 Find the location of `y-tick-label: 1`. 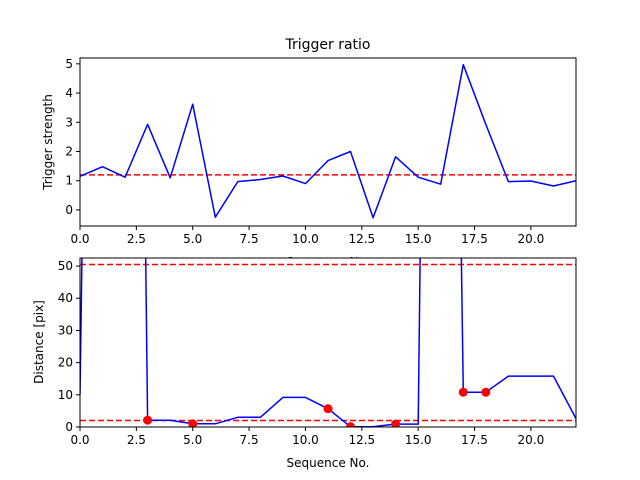

y-tick-label: 1 is located at coordinates (69, 181).